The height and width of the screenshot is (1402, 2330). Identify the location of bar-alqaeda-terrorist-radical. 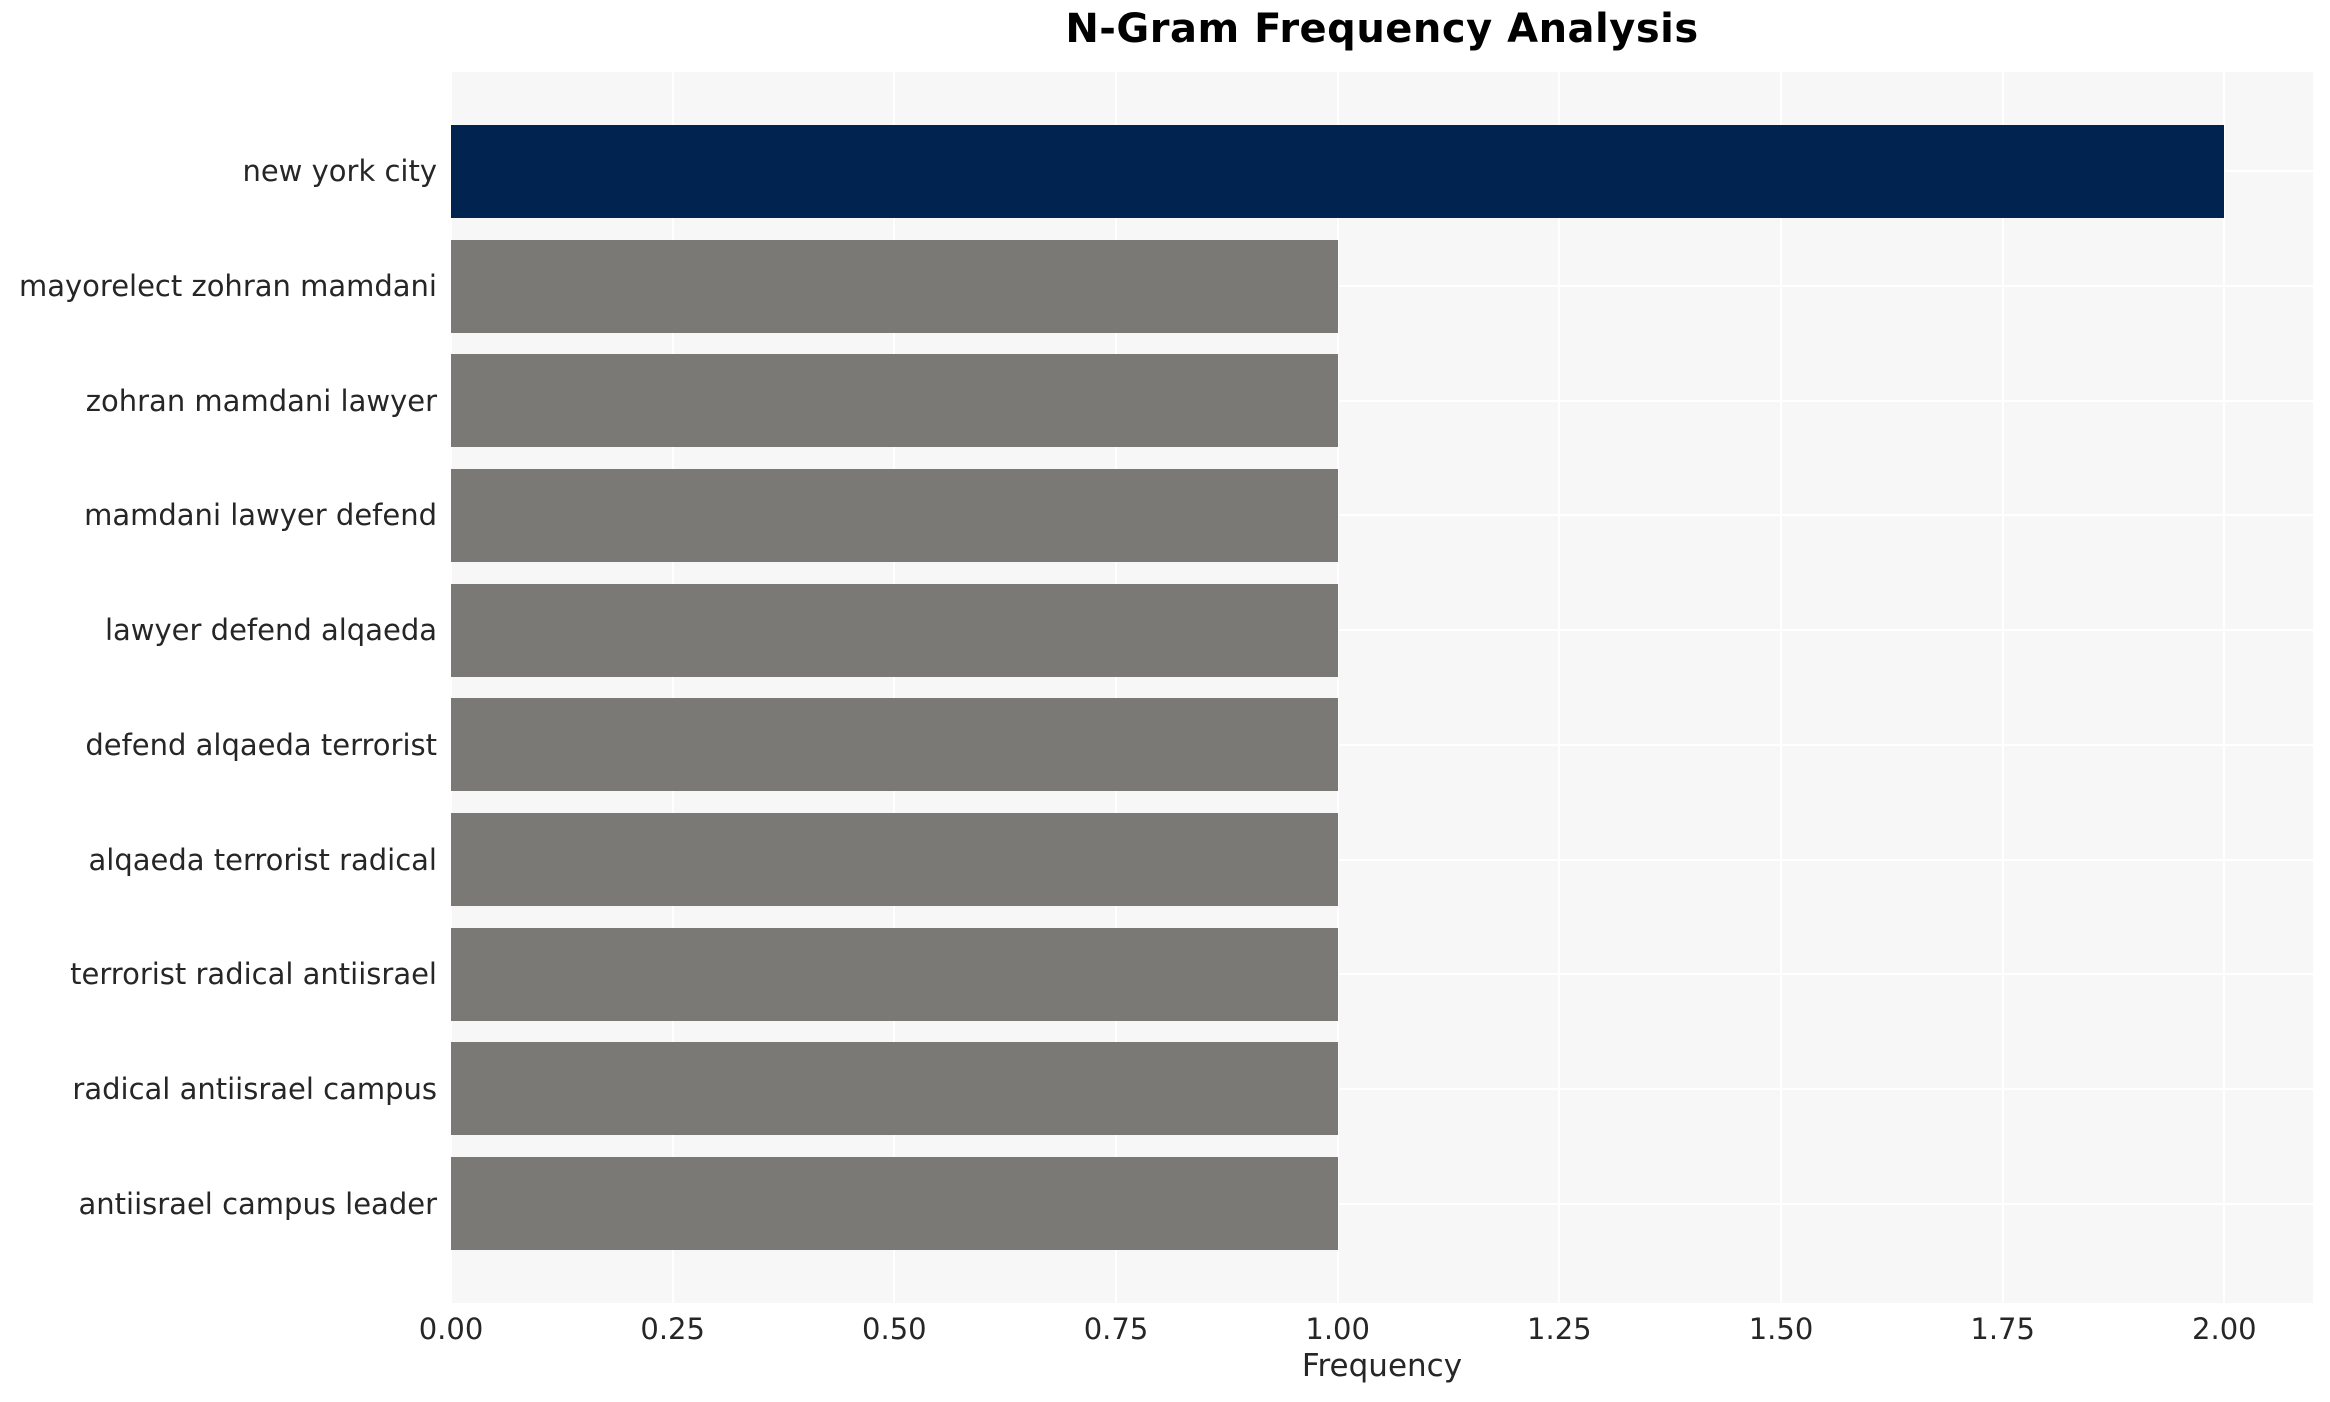
(894, 860).